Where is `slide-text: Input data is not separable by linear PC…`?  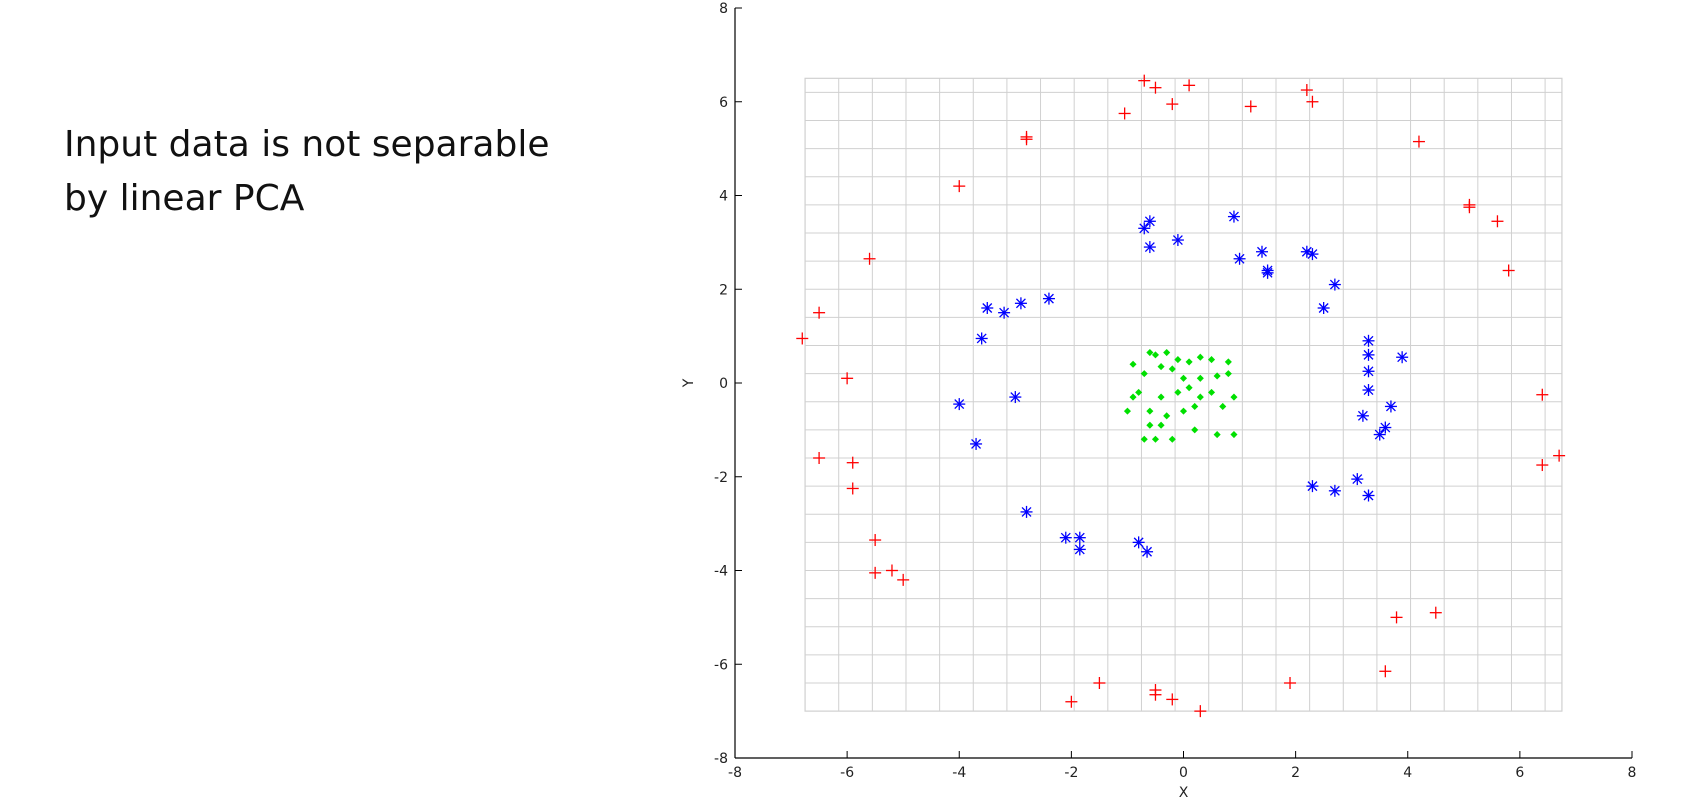
slide-text: Input data is not separable by linear PC… is located at coordinates (324, 172).